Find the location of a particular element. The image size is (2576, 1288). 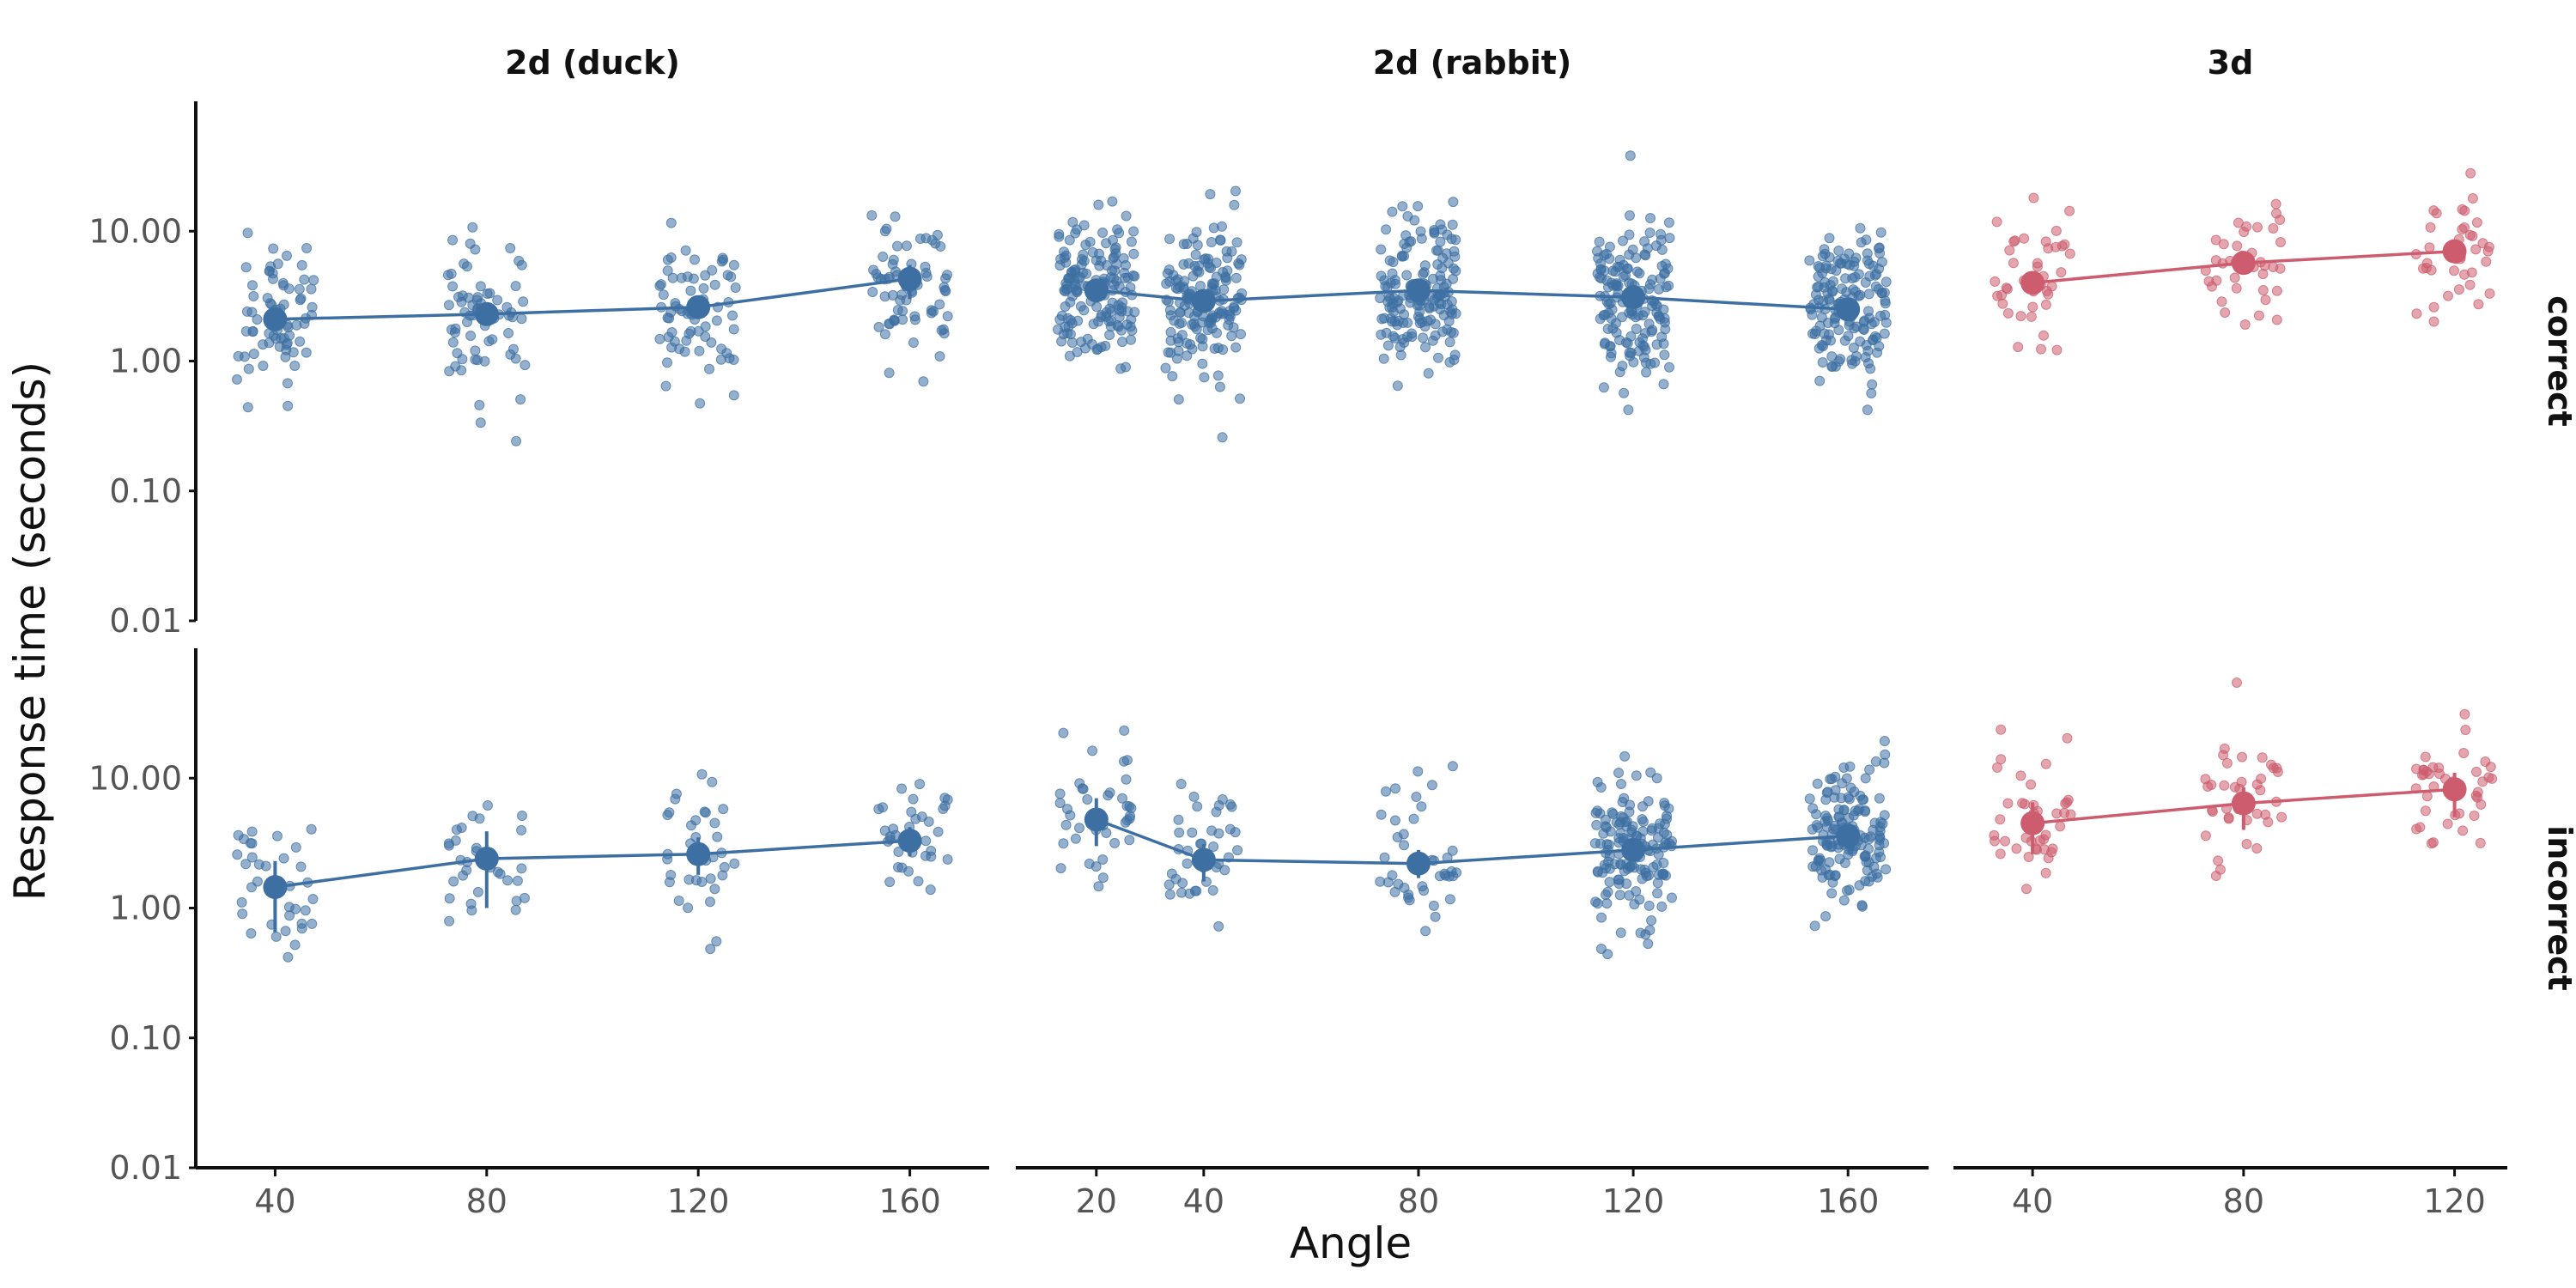

mean-point is located at coordinates (2455, 251).